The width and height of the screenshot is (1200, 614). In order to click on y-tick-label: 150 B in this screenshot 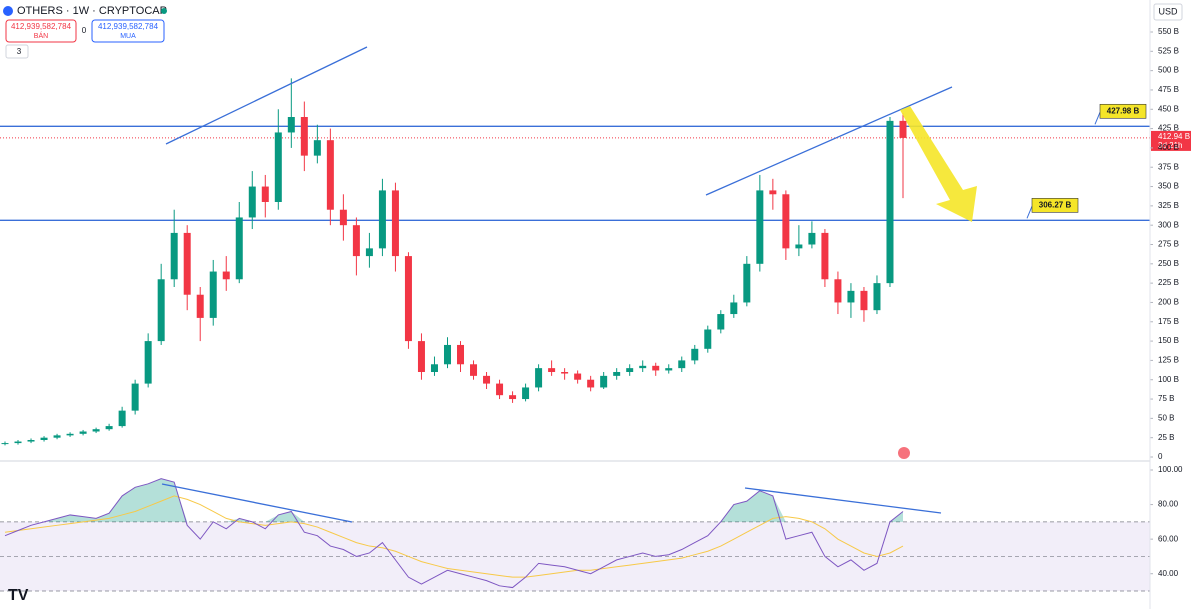, I will do `click(1168, 340)`.